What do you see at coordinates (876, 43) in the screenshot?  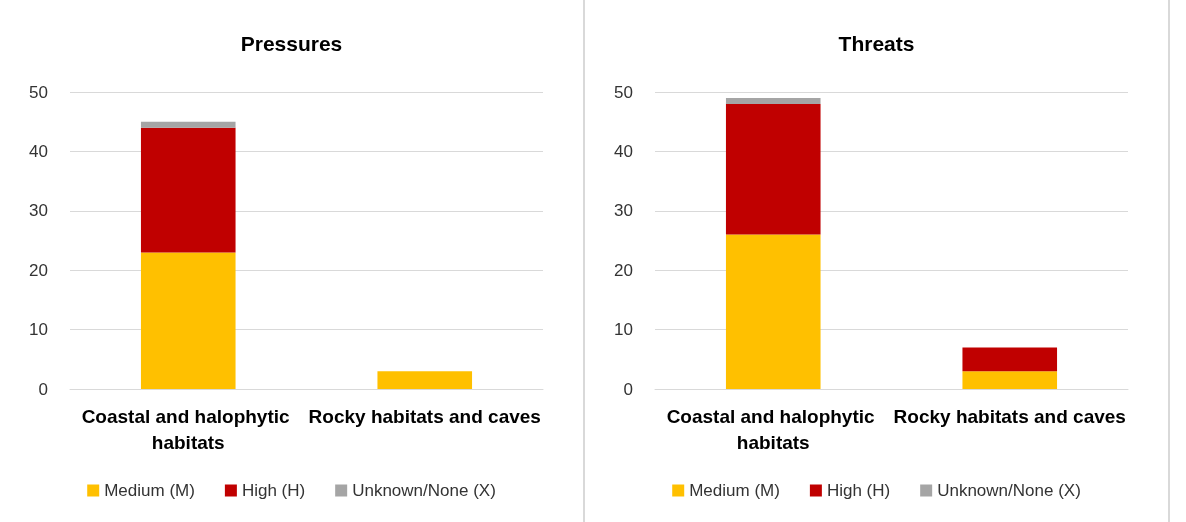 I see `chart-title: Threats` at bounding box center [876, 43].